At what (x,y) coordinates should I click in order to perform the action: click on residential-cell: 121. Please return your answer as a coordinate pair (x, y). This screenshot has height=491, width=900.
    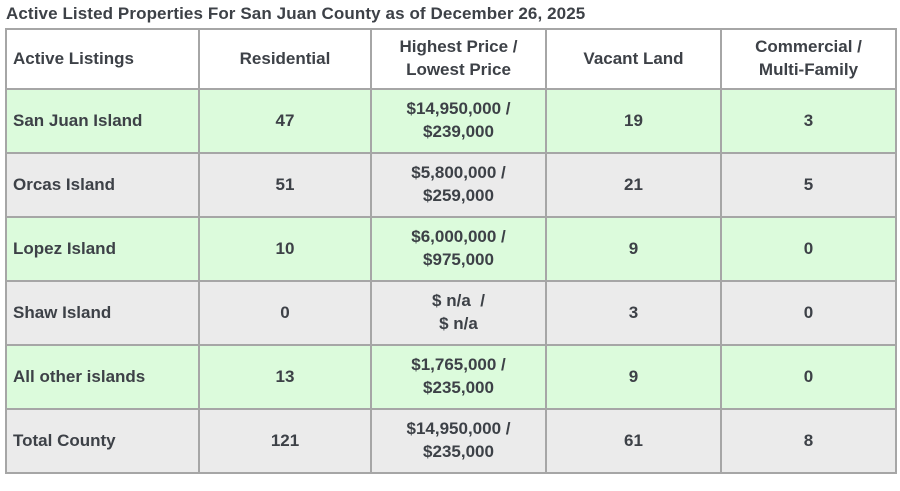
    Looking at the image, I should click on (285, 441).